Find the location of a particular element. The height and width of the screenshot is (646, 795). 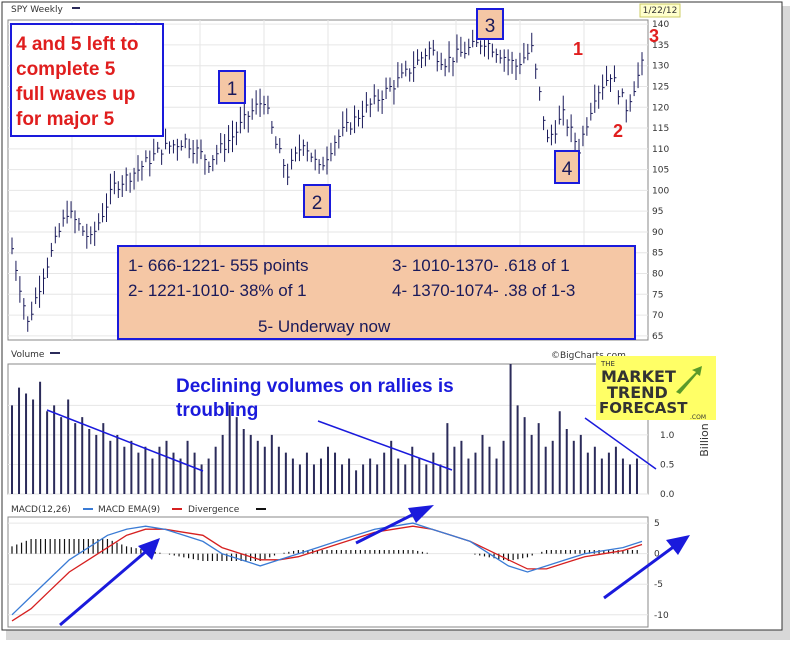

volume-note-line-2: troubling is located at coordinates (217, 410).